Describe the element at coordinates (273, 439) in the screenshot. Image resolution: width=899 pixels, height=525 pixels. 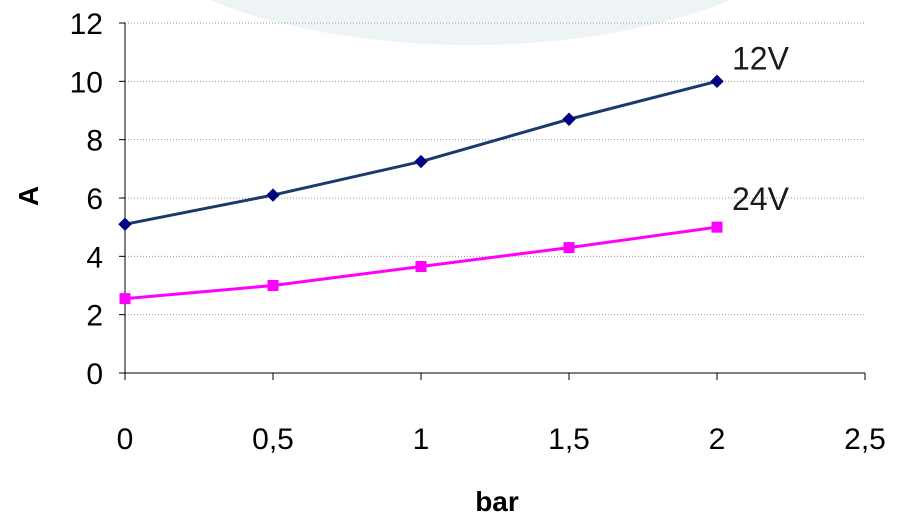
I see `x-tick-label: 0,5` at that location.